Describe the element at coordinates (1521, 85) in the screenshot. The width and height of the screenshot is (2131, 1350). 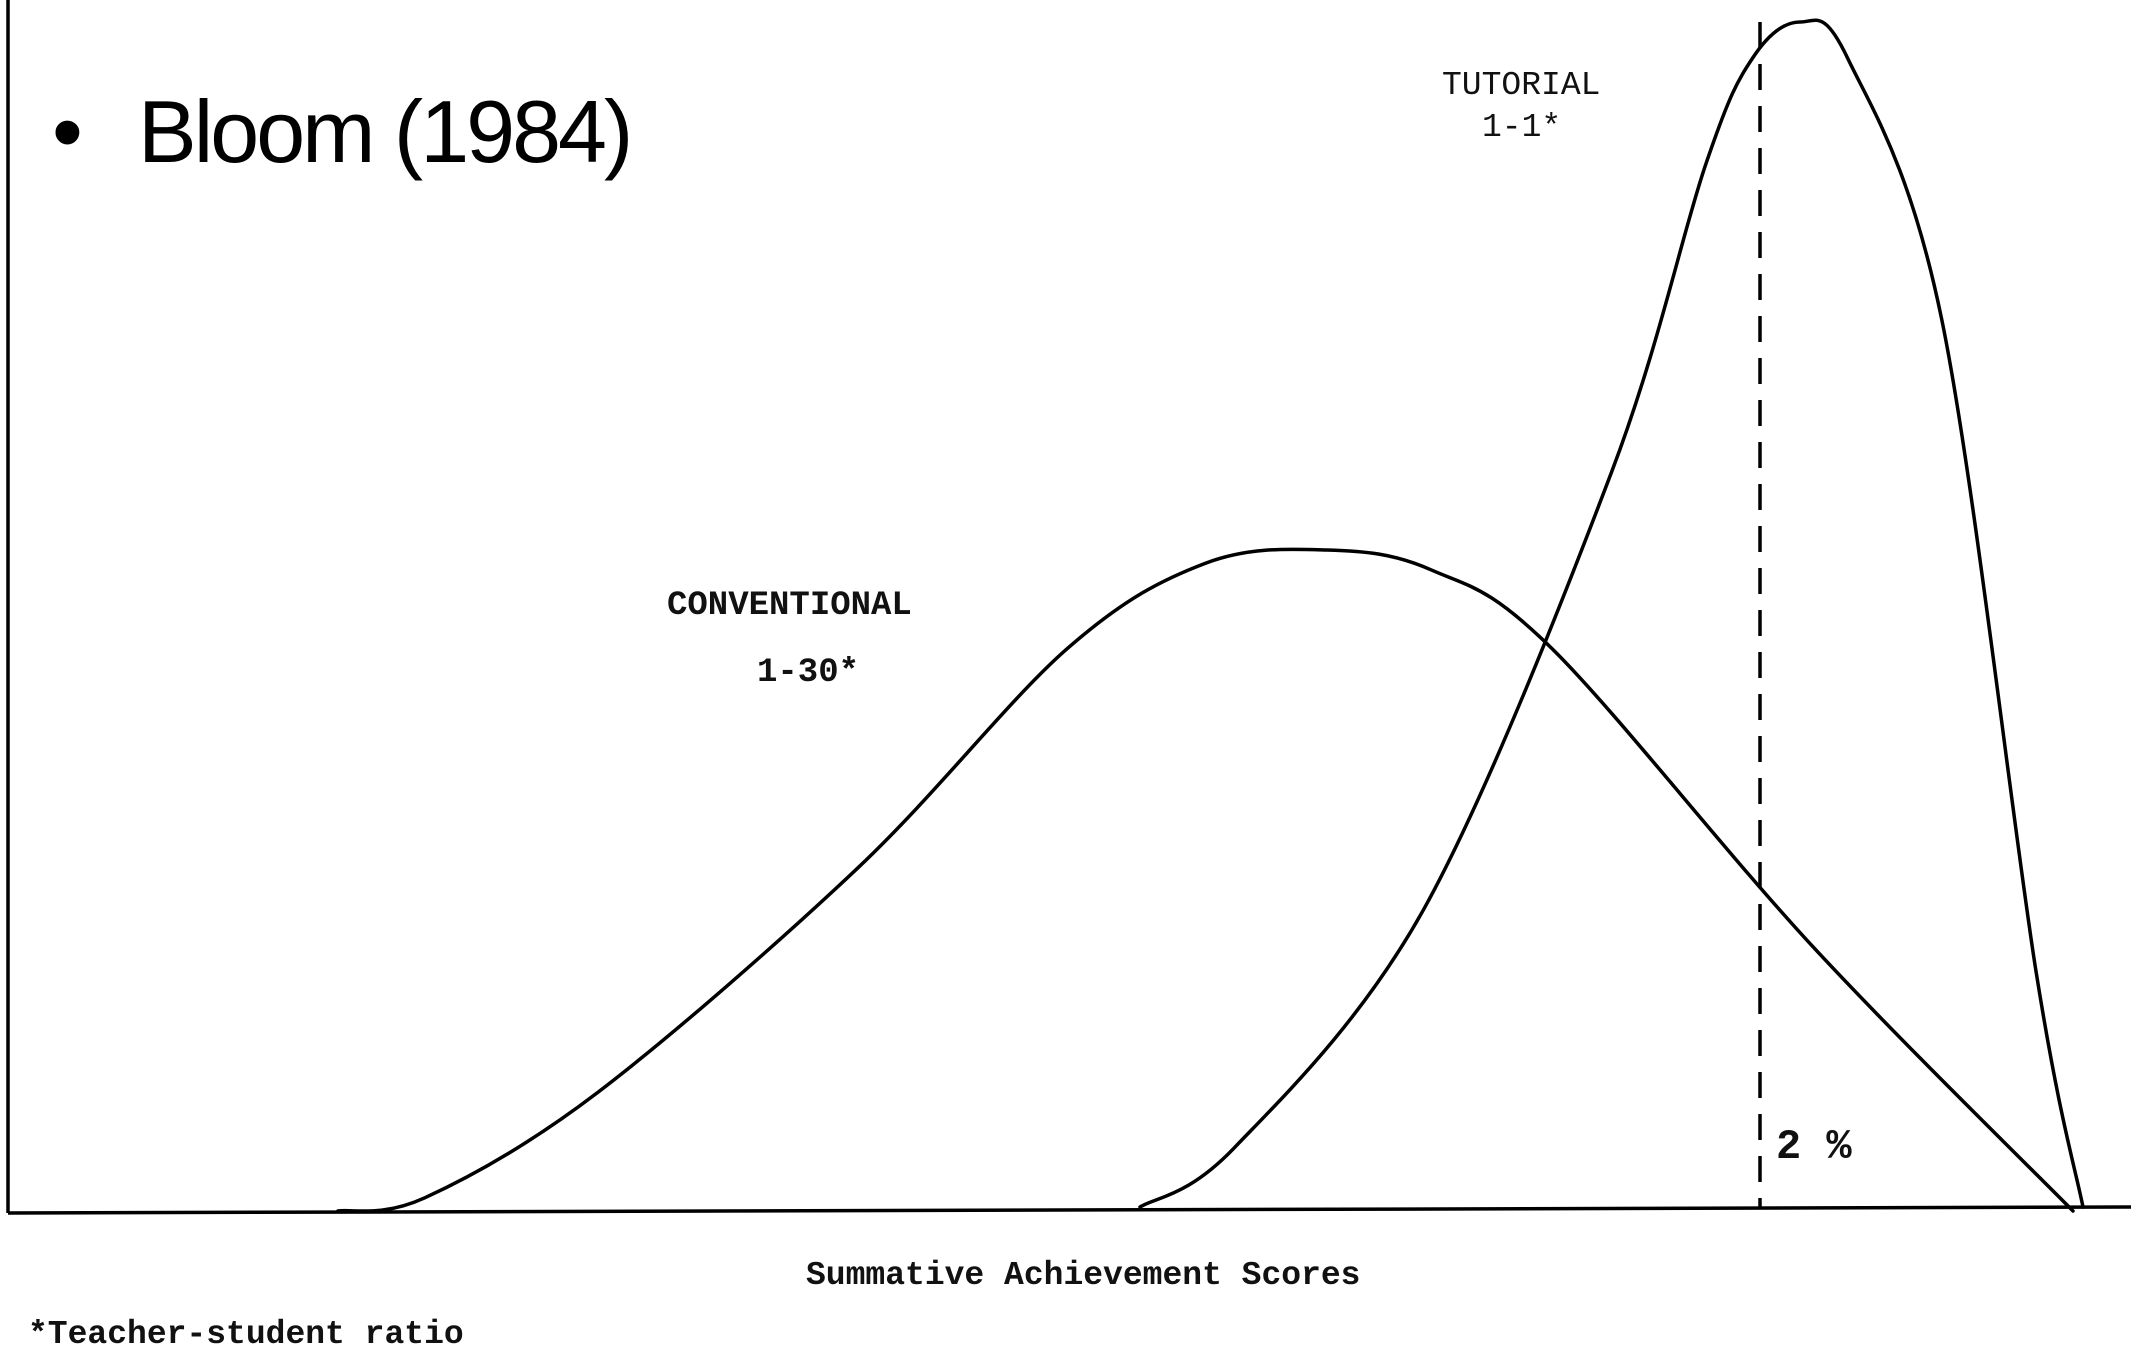
I see `series-label-tutorial: TUTORIAL` at that location.